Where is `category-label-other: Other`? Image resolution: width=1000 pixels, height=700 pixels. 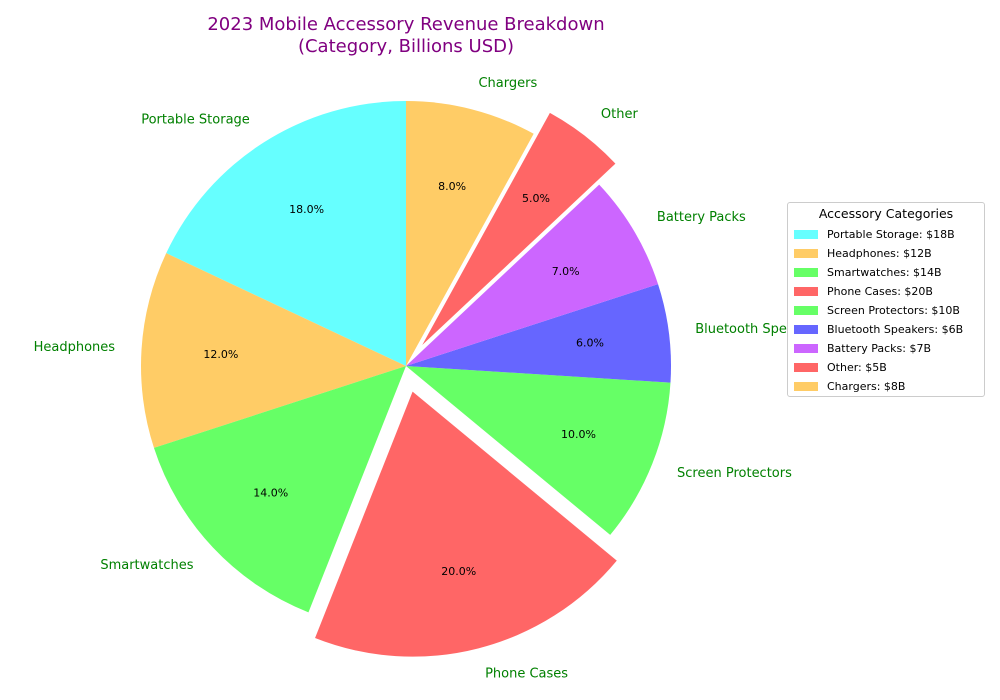 category-label-other: Other is located at coordinates (620, 114).